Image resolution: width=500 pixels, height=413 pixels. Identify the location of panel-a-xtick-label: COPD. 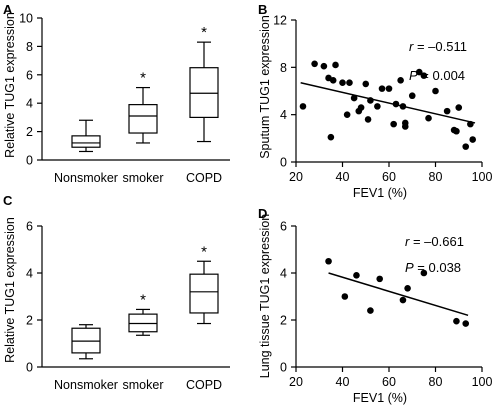
(204, 178).